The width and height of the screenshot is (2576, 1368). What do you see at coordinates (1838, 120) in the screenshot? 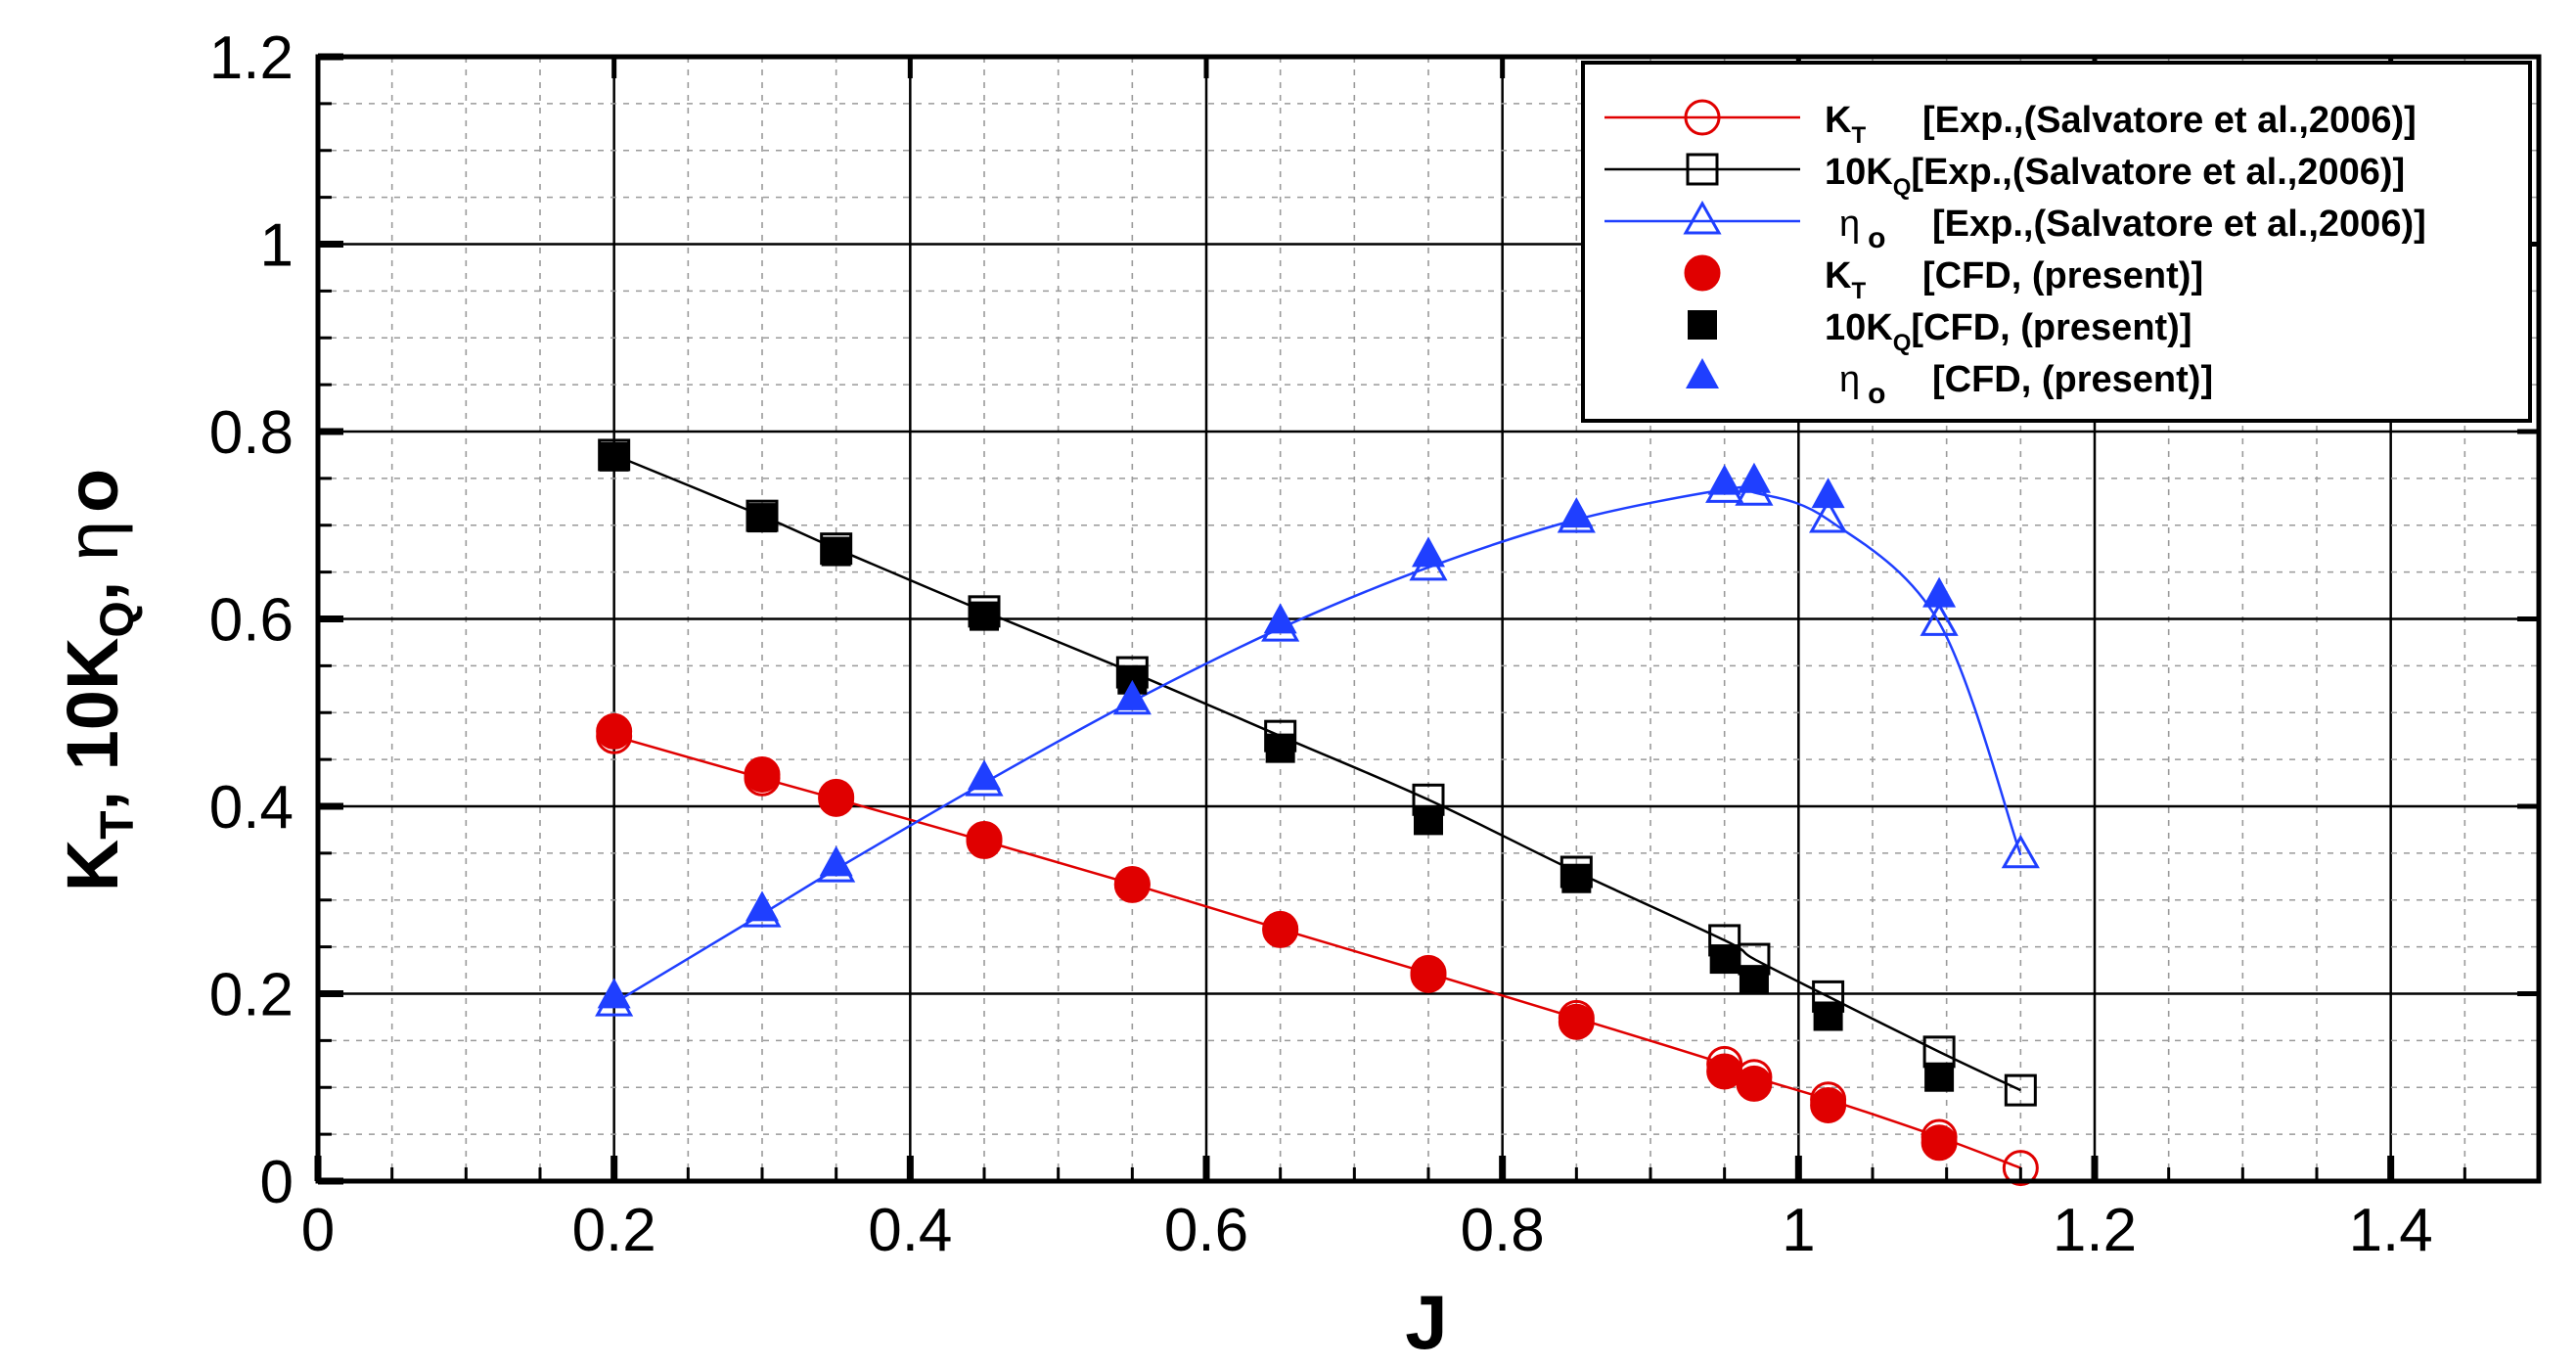
I see `legend-0-main: K` at bounding box center [1838, 120].